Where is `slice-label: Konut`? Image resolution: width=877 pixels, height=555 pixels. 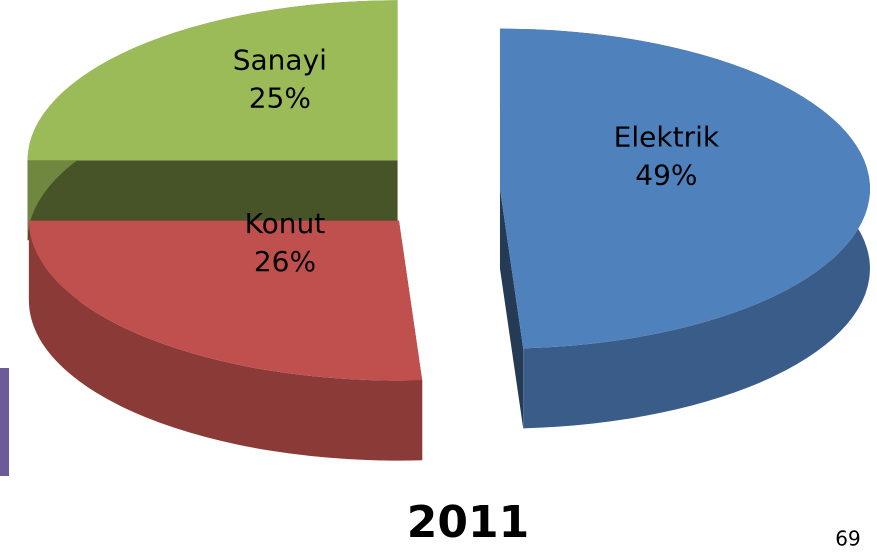 slice-label: Konut is located at coordinates (285, 223).